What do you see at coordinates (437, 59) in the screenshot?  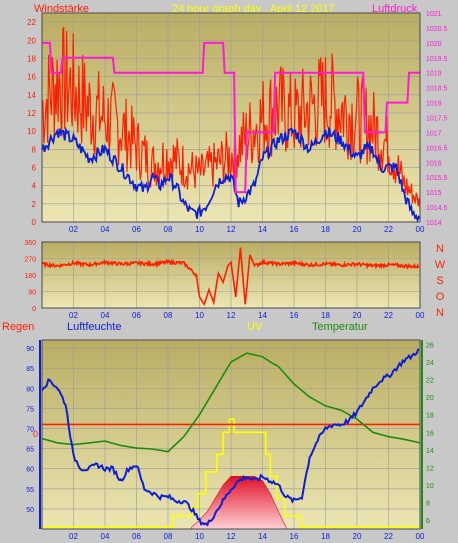 I see `pressure-y-tick: 1019.5` at bounding box center [437, 59].